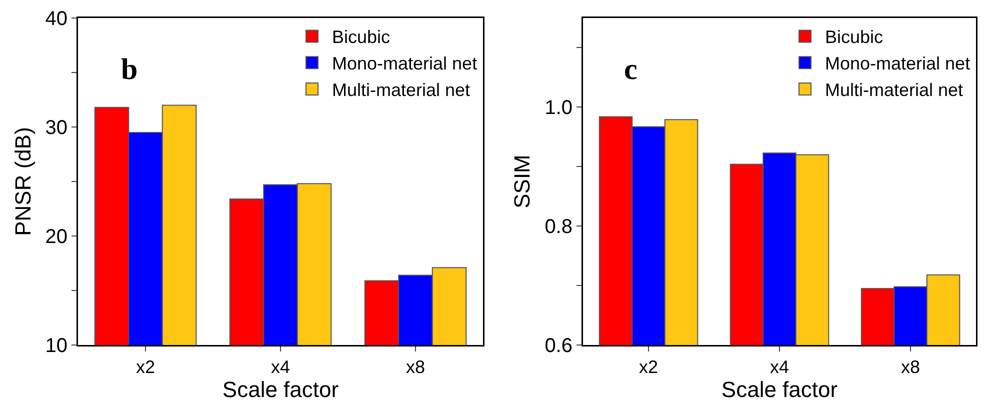 The image size is (986, 405). I want to click on y-axis-title: PNSR (dB), so click(23, 181).